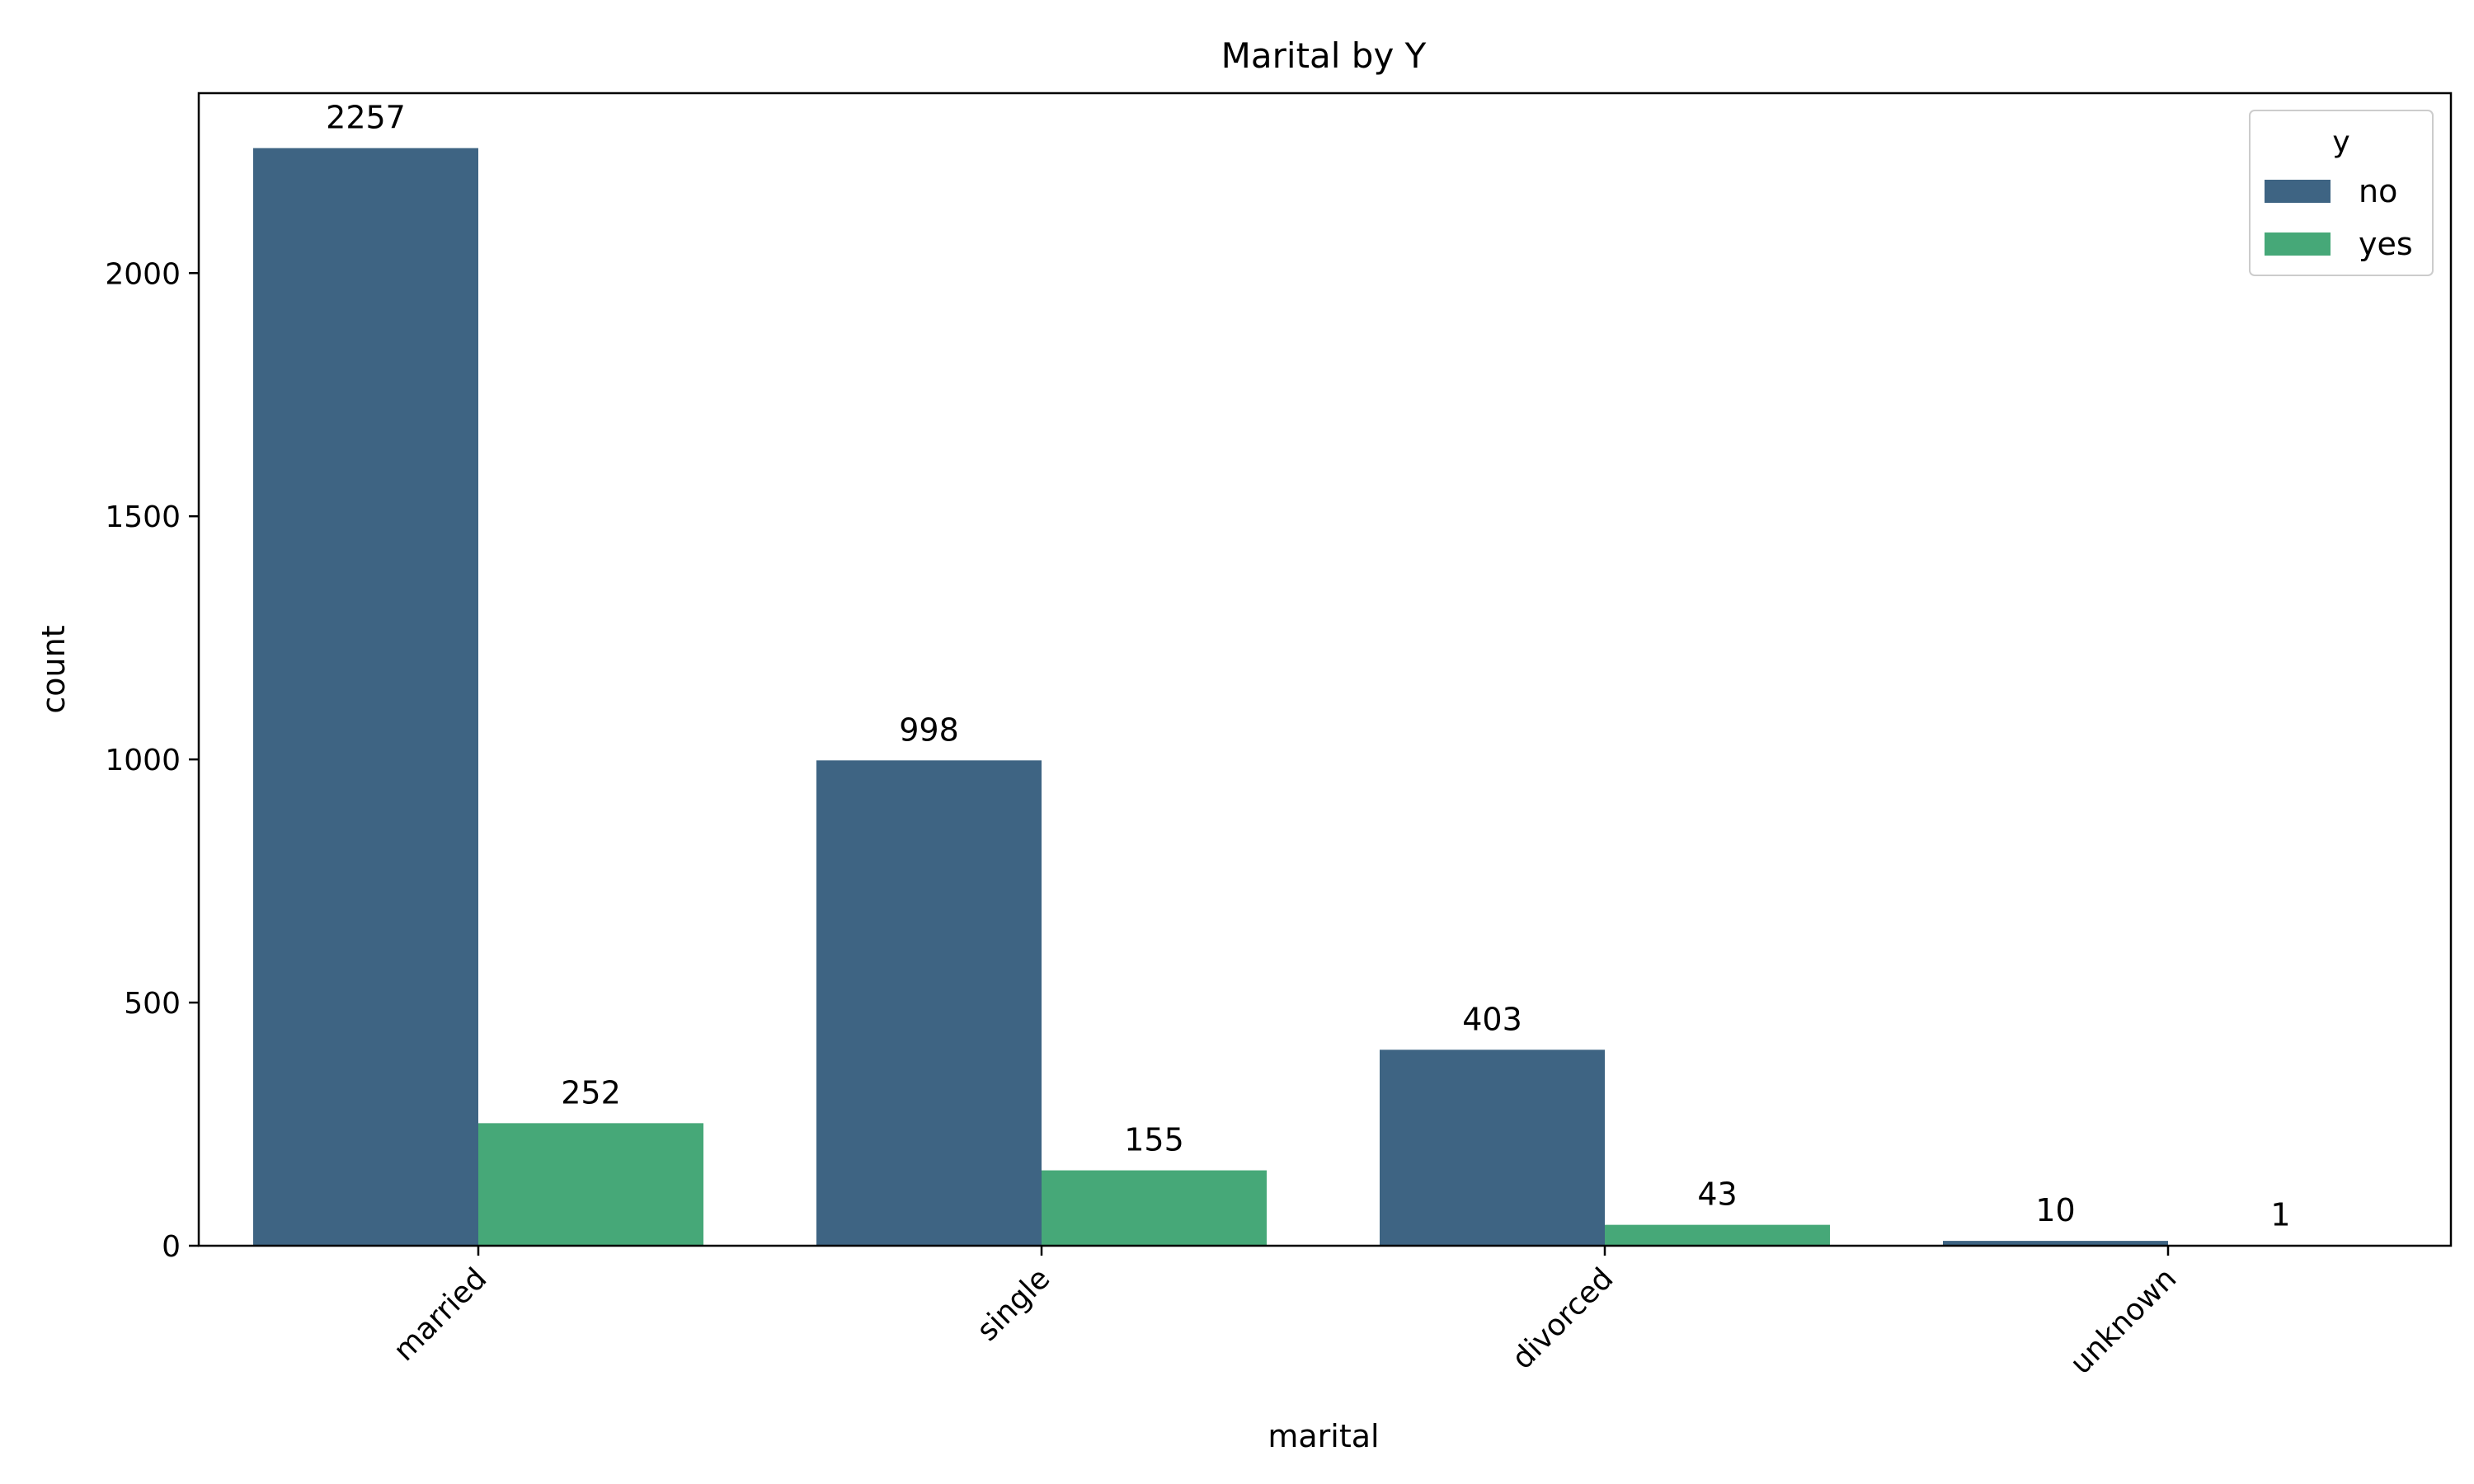 This screenshot has width=2474, height=1484. What do you see at coordinates (590, 1184) in the screenshot?
I see `bar-yes-married` at bounding box center [590, 1184].